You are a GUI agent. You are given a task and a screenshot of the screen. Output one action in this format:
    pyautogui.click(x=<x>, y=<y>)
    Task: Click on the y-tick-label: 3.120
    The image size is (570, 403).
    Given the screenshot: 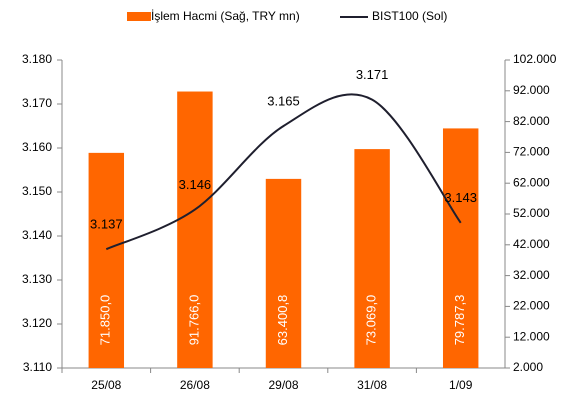 What is the action you would take?
    pyautogui.click(x=37, y=323)
    